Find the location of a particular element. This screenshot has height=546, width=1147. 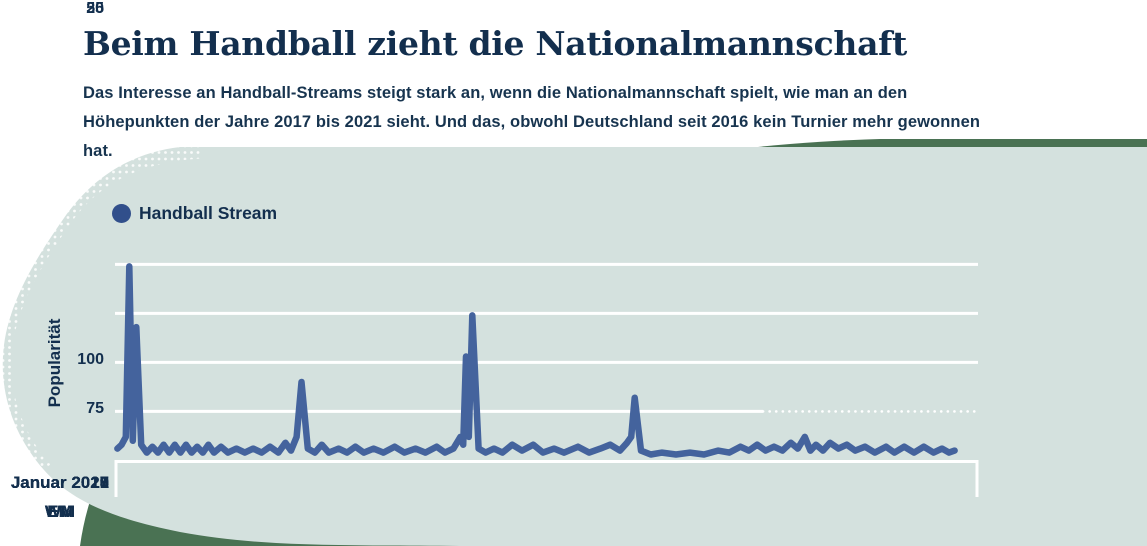

x-tick-month: Januar 2018 is located at coordinates (60, 482).